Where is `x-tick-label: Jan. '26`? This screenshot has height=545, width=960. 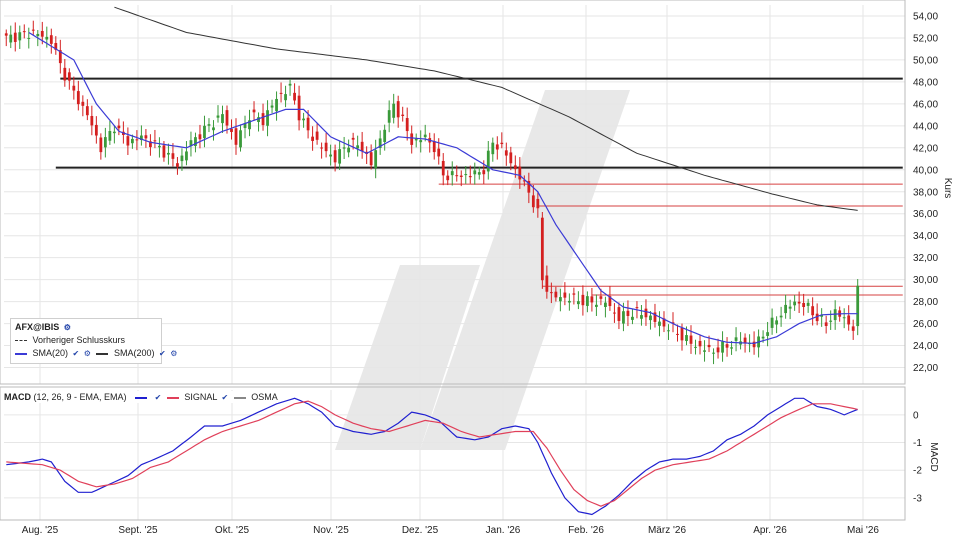
x-tick-label: Jan. '26 is located at coordinates (503, 530).